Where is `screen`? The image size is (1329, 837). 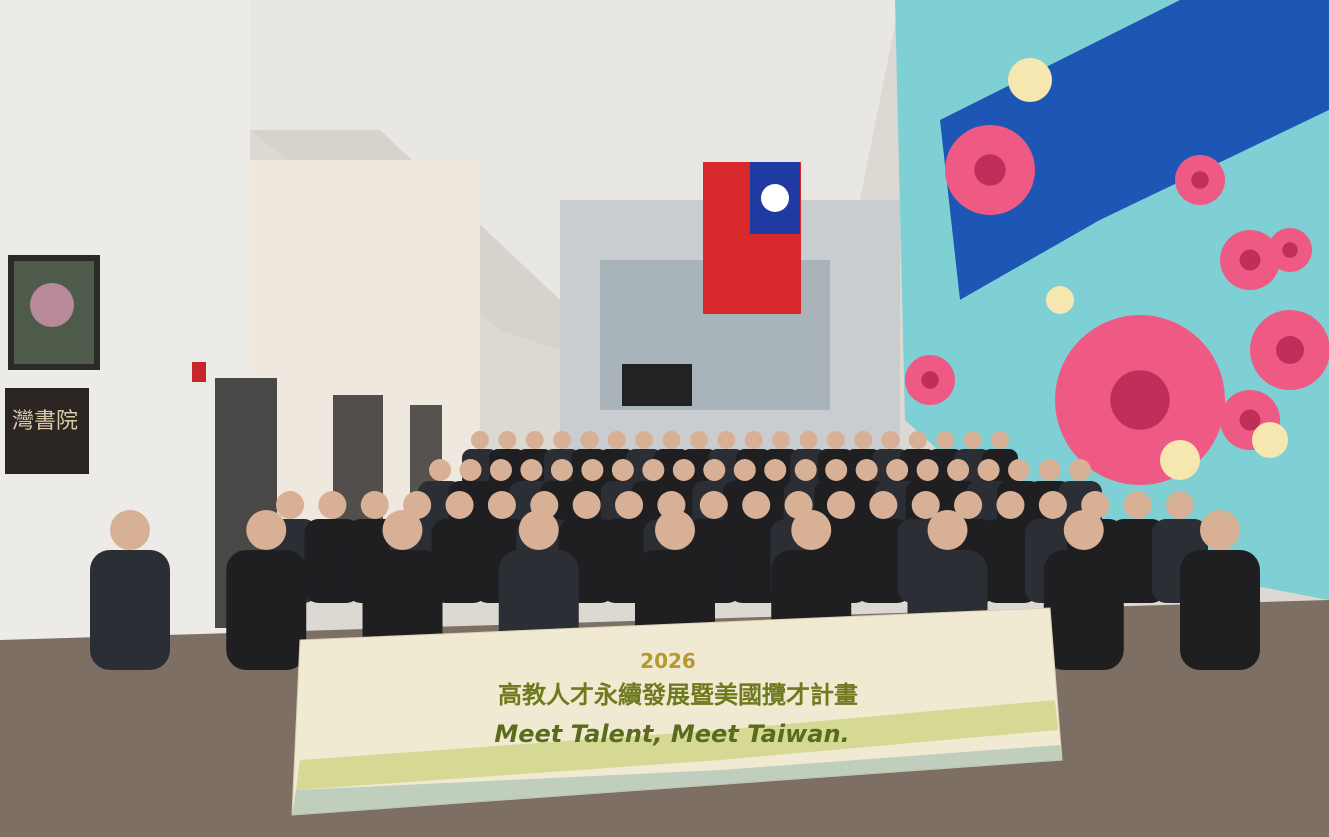
screen is located at coordinates (657, 385).